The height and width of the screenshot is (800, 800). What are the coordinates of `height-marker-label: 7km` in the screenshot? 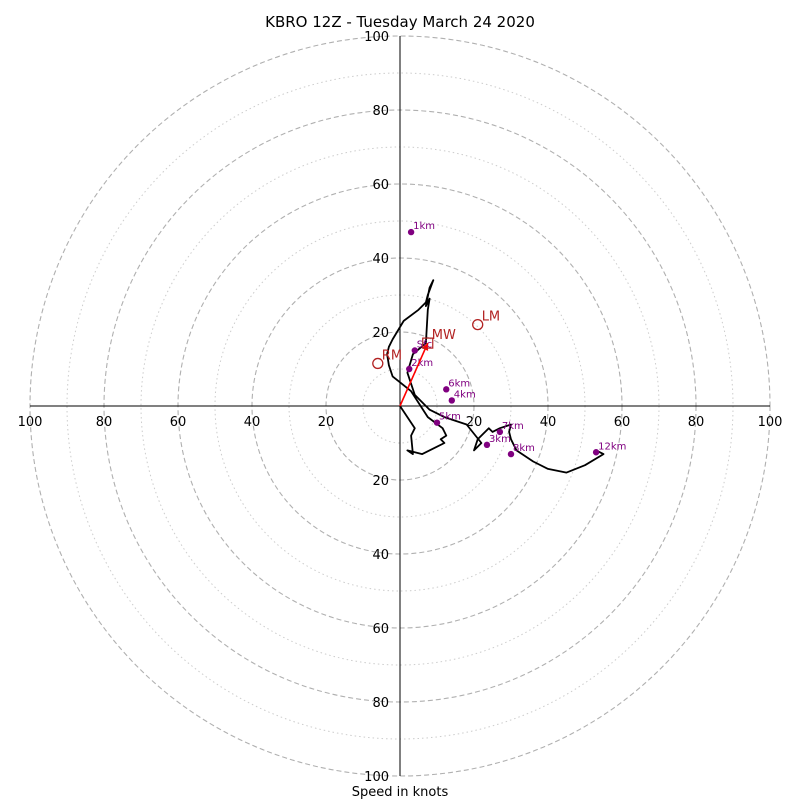 It's located at (513, 426).